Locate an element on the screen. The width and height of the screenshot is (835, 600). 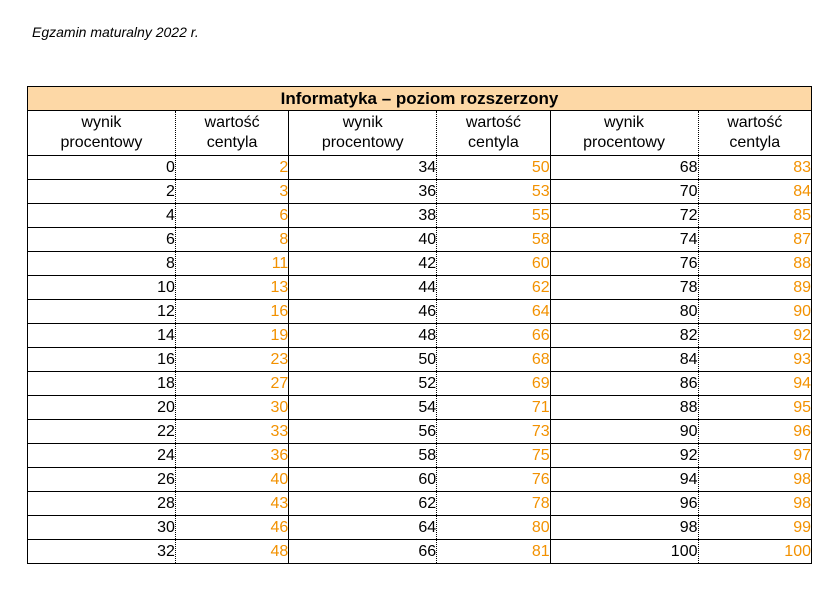
centile-value-cell: 50 is located at coordinates (493, 167).